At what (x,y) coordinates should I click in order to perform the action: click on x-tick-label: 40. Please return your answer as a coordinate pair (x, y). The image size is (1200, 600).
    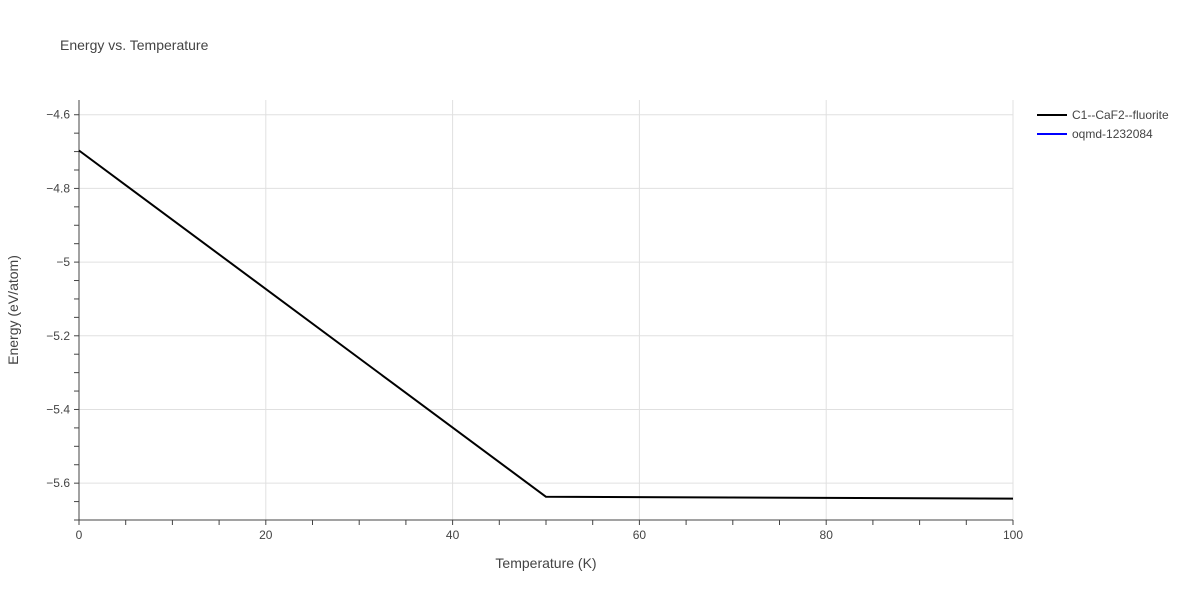
    Looking at the image, I should click on (453, 535).